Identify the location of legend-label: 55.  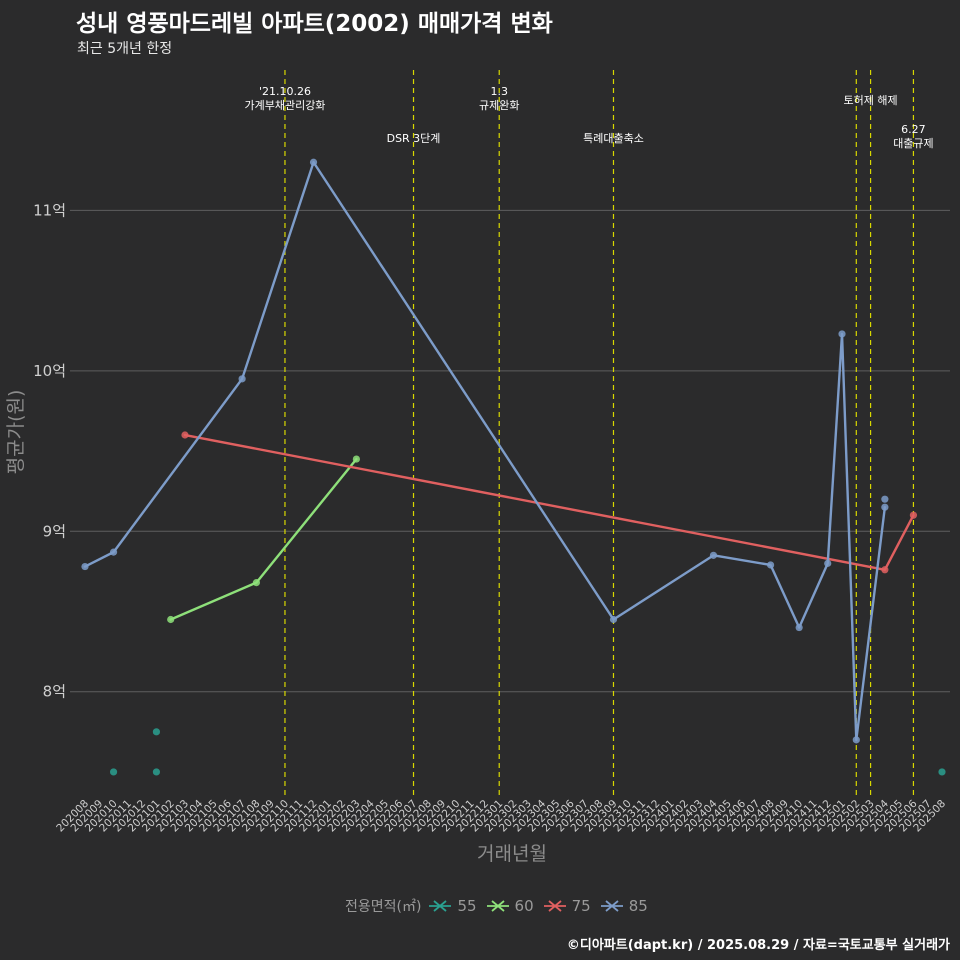
(467, 906).